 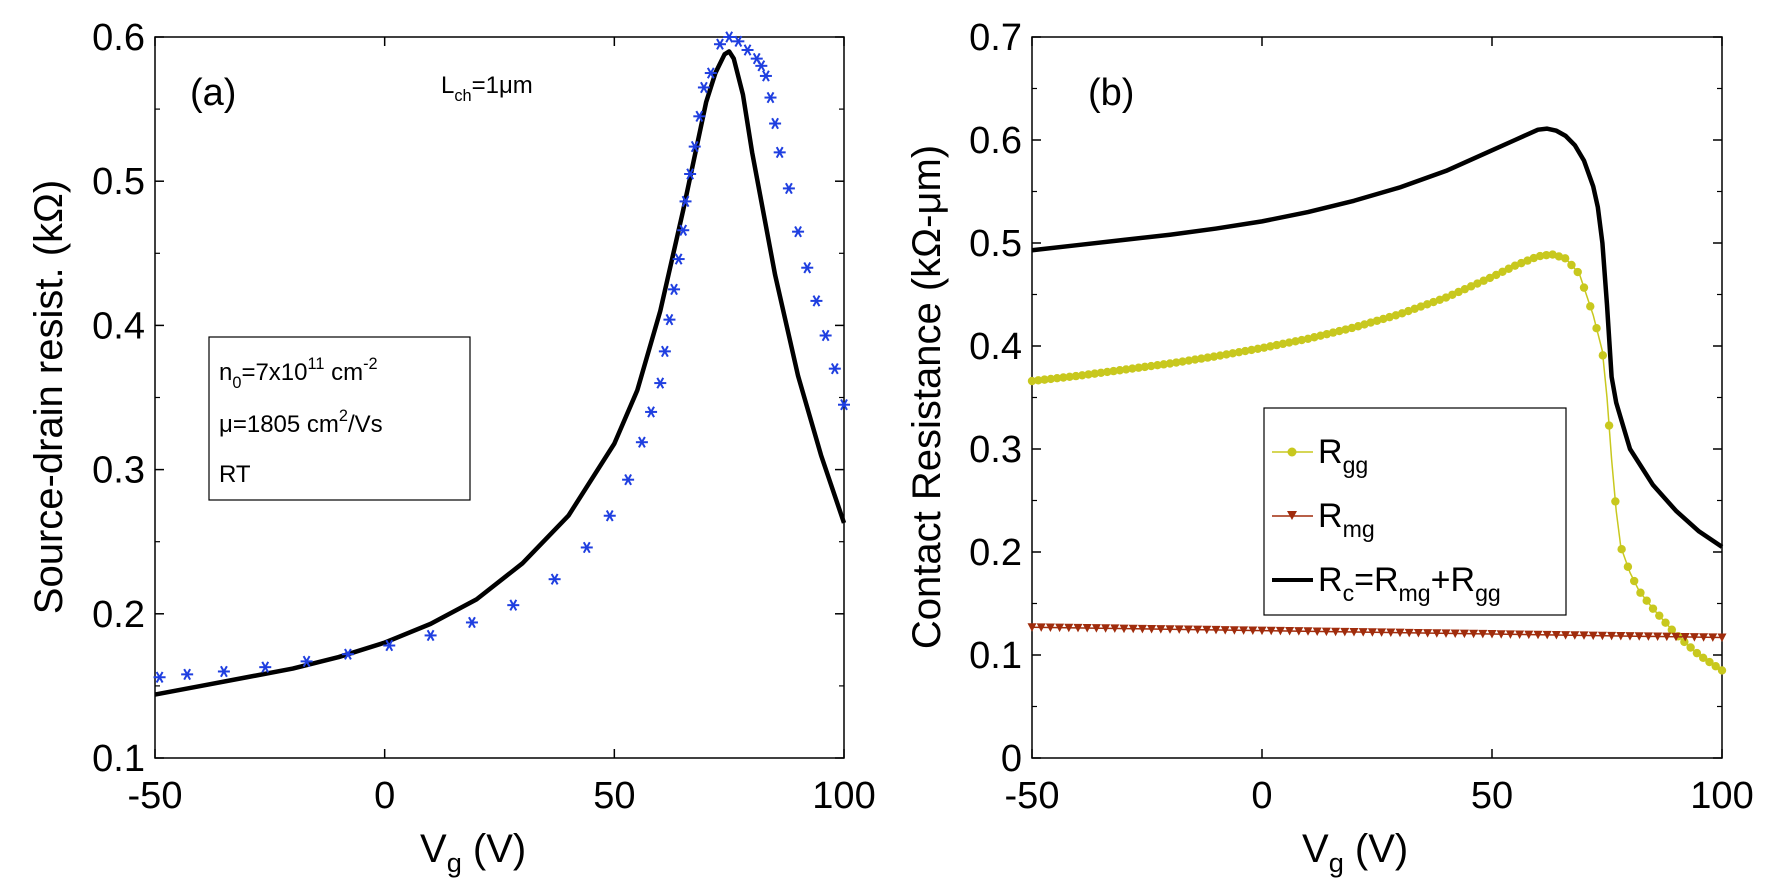 I want to click on y-tick-label: 0.5, so click(x=995, y=244).